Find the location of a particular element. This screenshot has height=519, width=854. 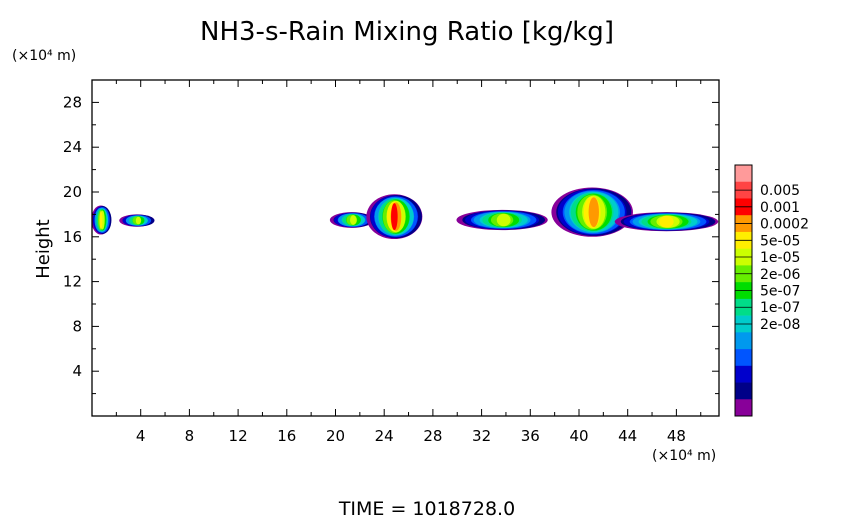

y-tick-label: 12 is located at coordinates (72, 282).